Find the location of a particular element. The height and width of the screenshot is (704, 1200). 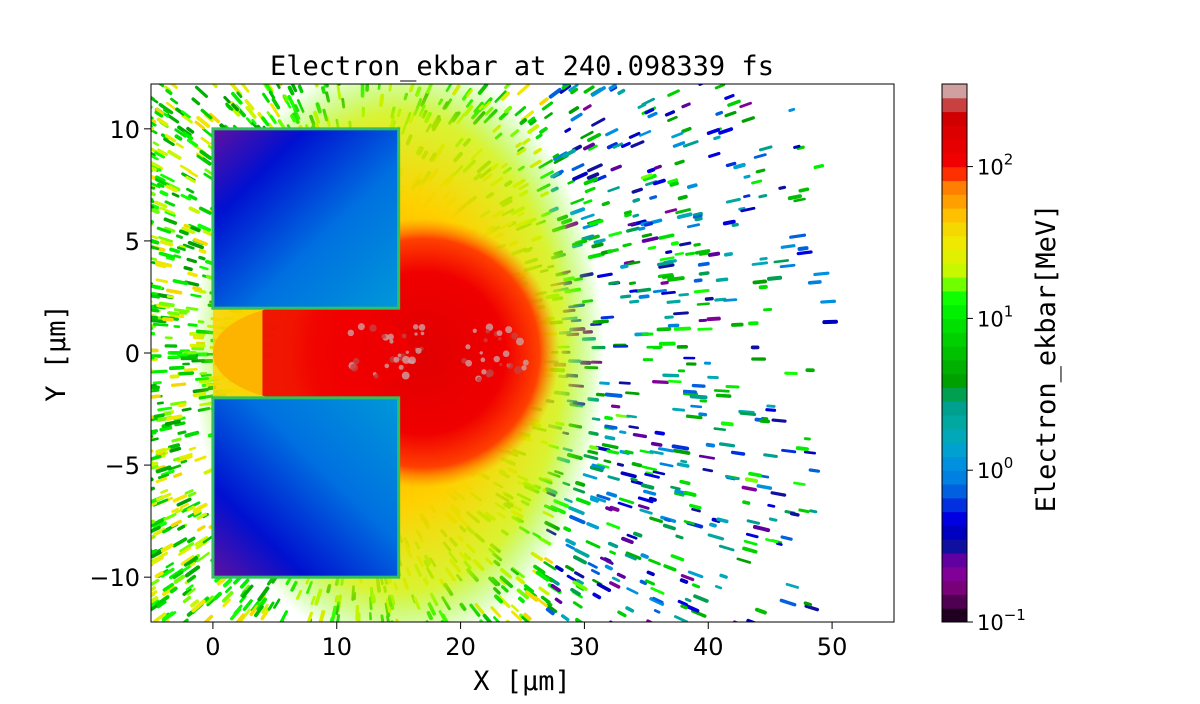

colorbar-tick-label: 101 is located at coordinates (995, 316).